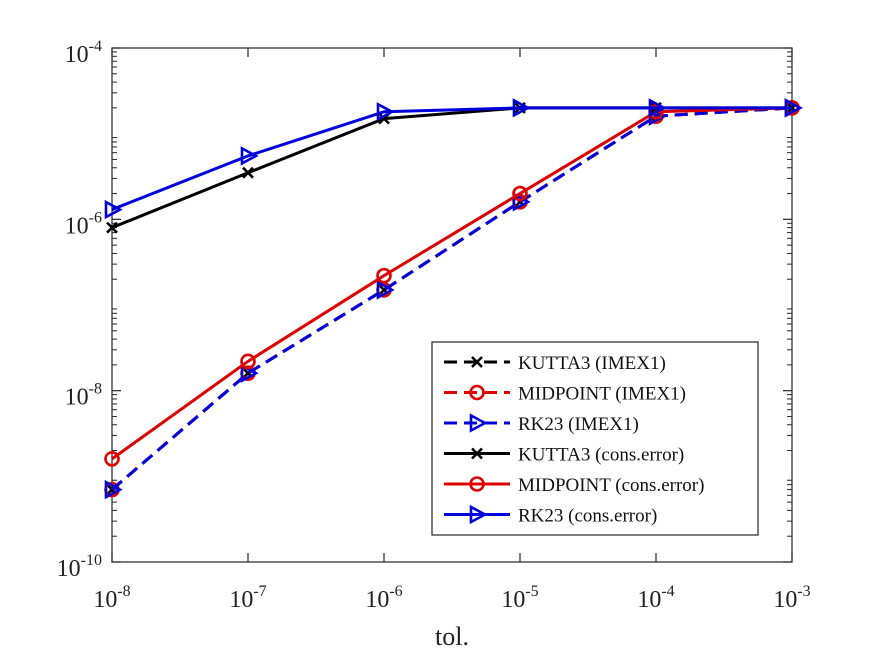 The height and width of the screenshot is (656, 875). Describe the element at coordinates (601, 455) in the screenshot. I see `legend-label: KUTTA3 (cons.error)` at that location.